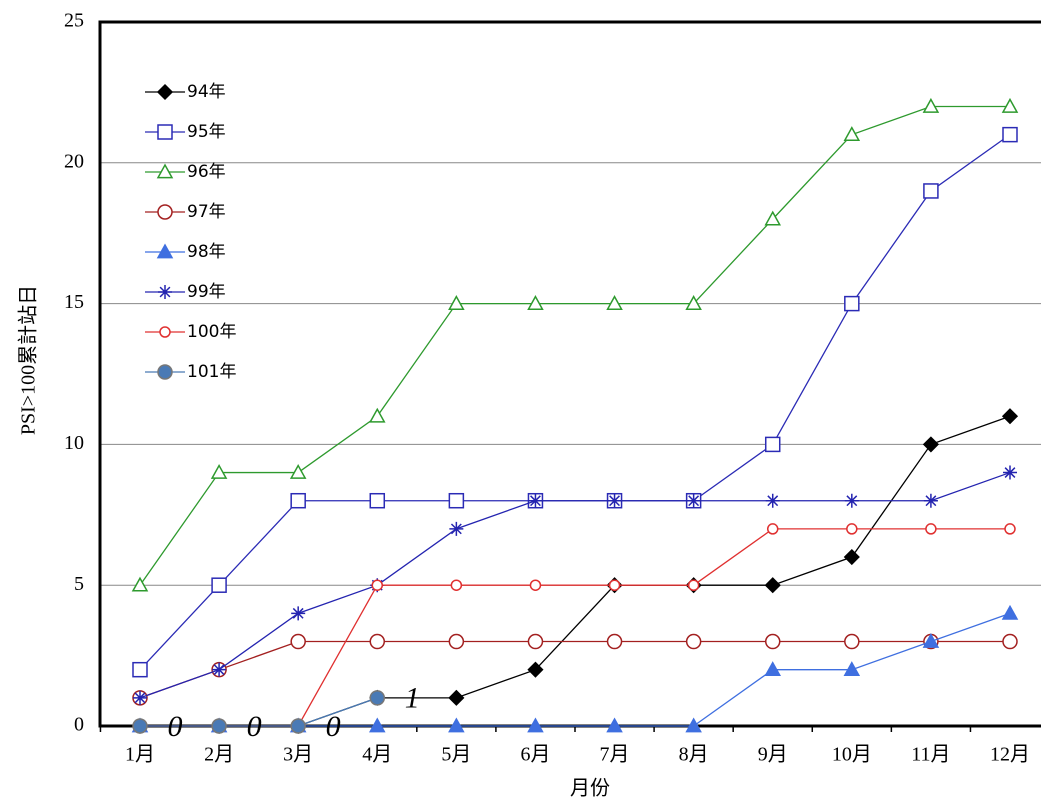 The height and width of the screenshot is (807, 1041). What do you see at coordinates (412, 698) in the screenshot?
I see `data-label: 1` at bounding box center [412, 698].